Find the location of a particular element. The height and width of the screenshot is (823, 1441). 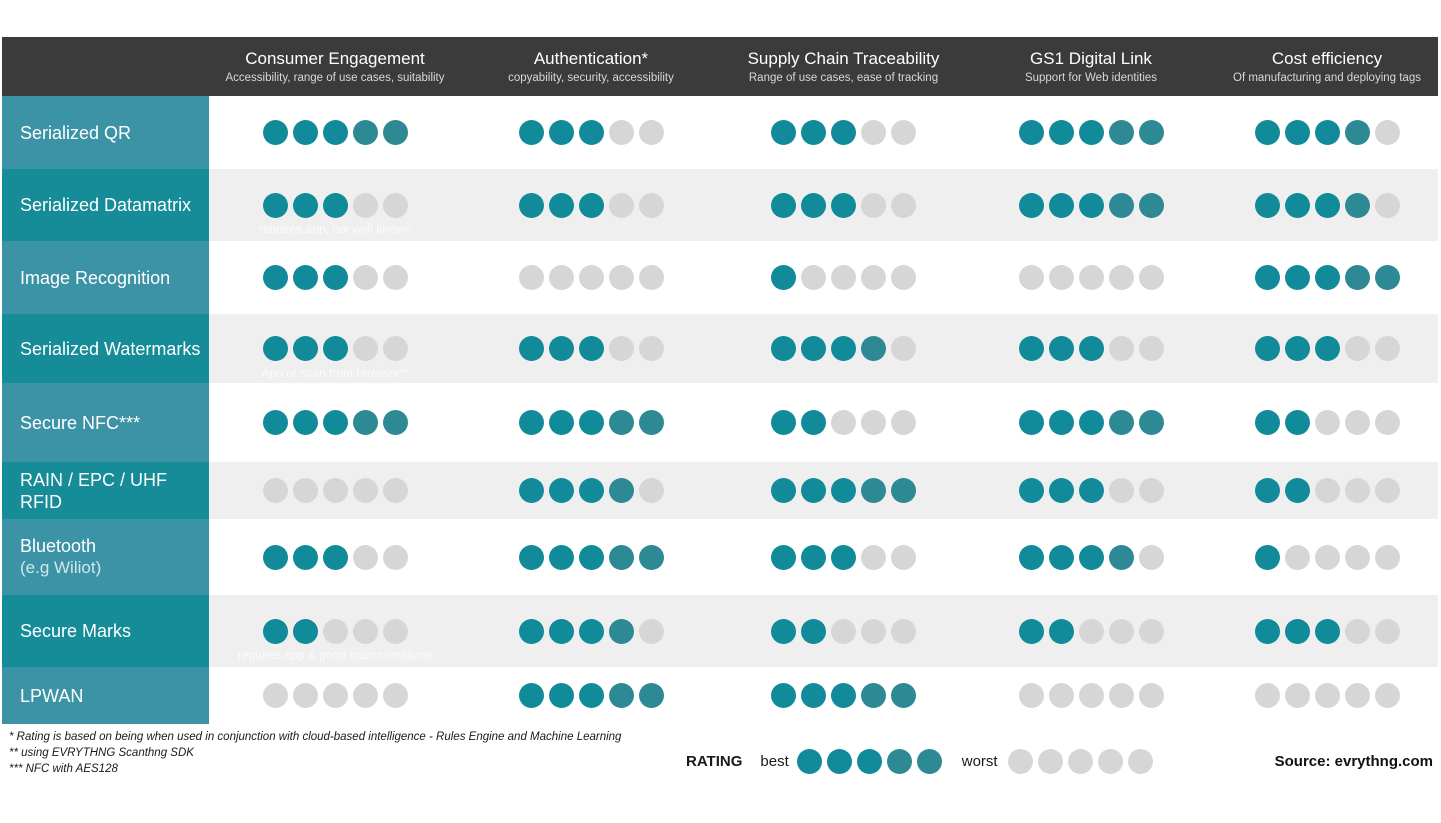

table-row: LPWAN is located at coordinates (720, 695).